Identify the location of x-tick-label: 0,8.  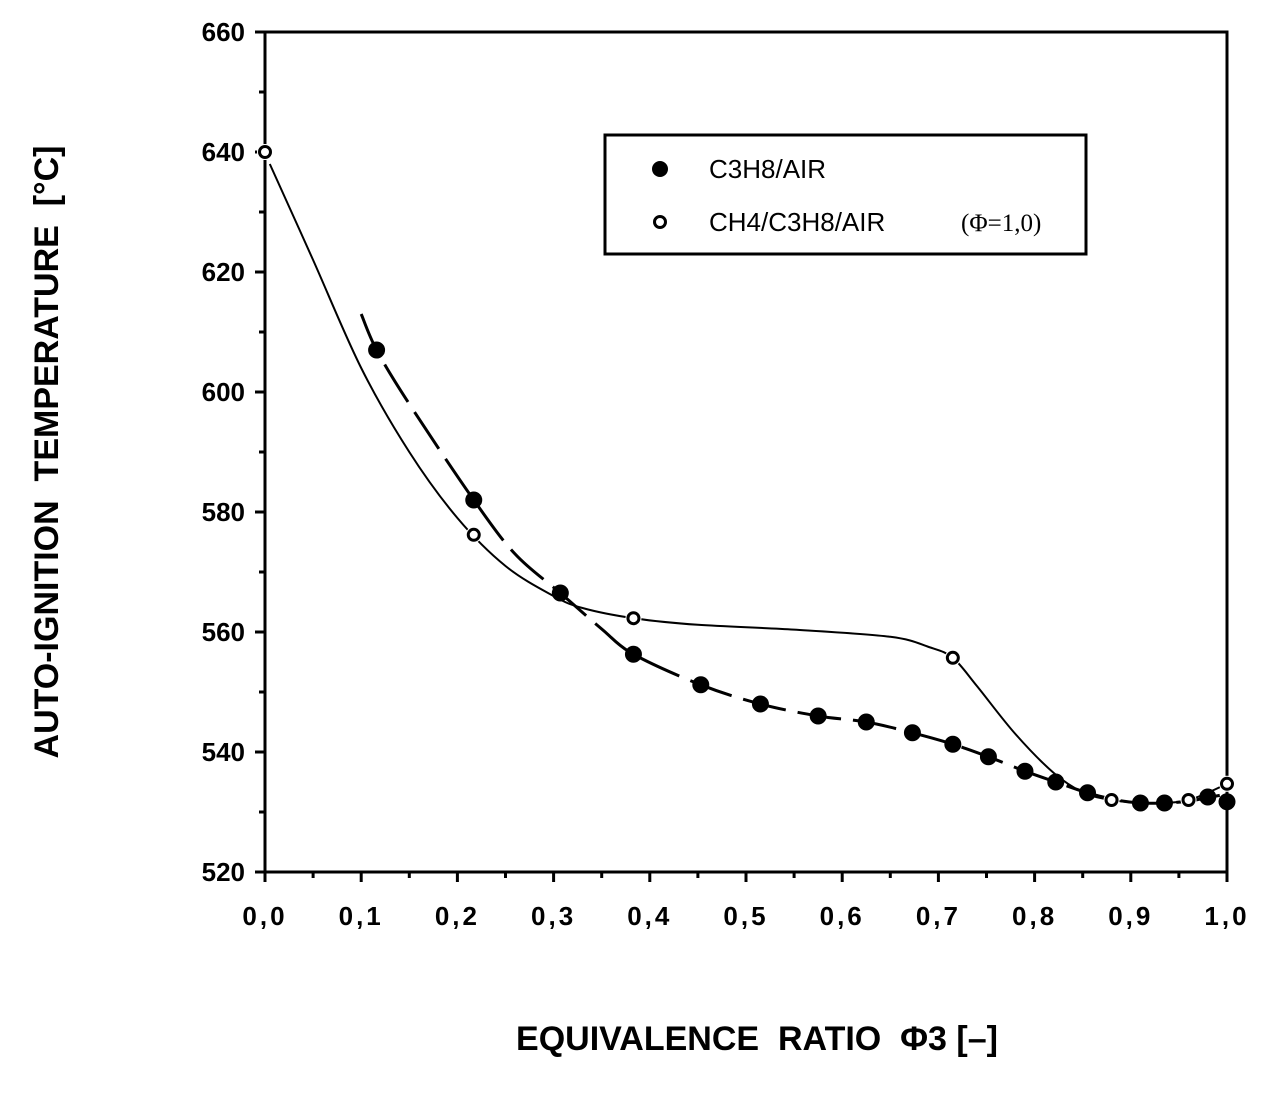
(1034, 916).